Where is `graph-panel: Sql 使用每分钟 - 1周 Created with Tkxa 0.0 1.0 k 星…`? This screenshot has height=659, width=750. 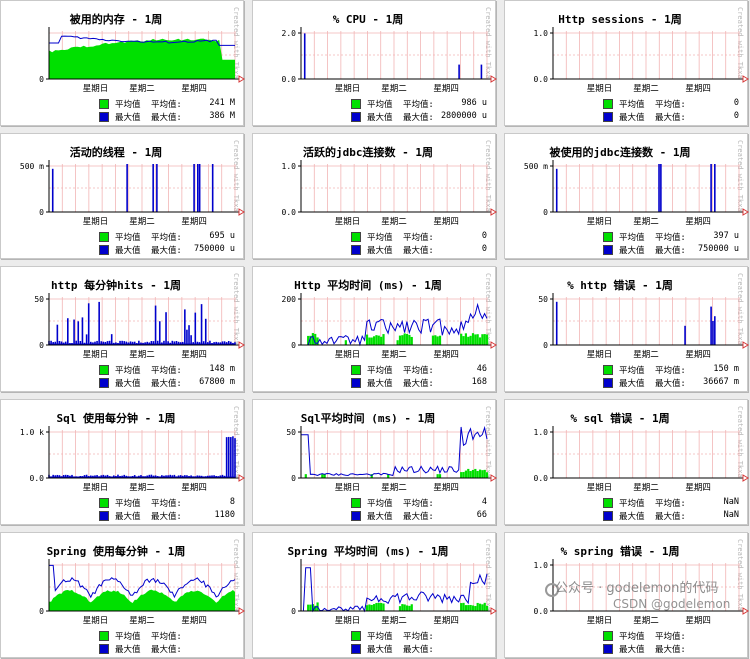 graph-panel: Sql 使用每分钟 - 1周 Created with Tkxa 0.0 1.0 k 星… is located at coordinates (122, 462).